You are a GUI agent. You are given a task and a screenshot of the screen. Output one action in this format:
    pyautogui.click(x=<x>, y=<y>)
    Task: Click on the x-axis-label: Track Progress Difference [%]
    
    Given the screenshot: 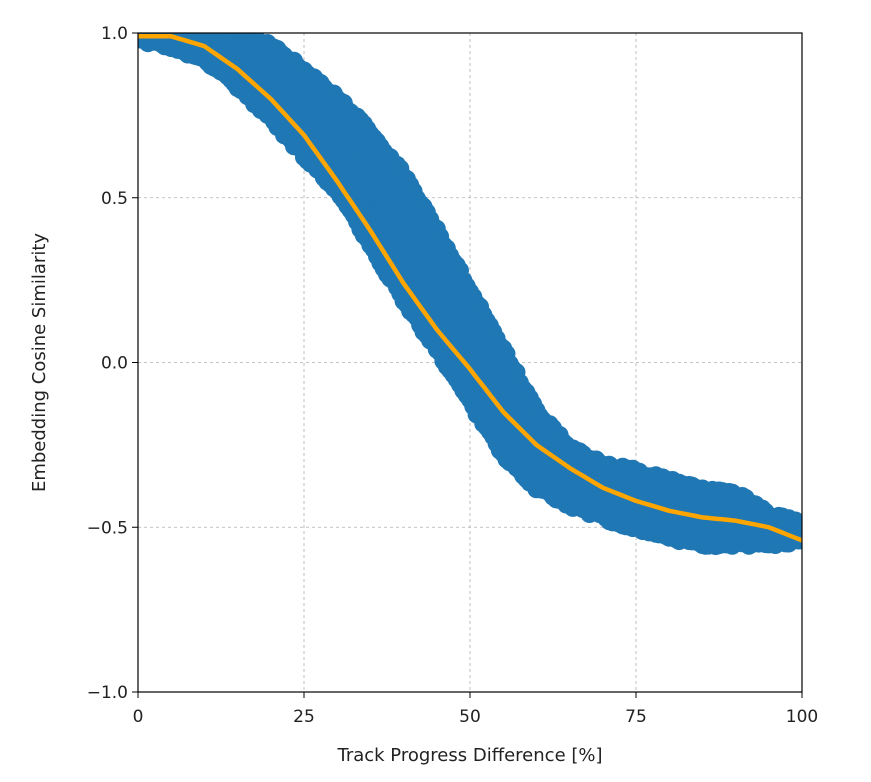 What is the action you would take?
    pyautogui.click(x=469, y=755)
    